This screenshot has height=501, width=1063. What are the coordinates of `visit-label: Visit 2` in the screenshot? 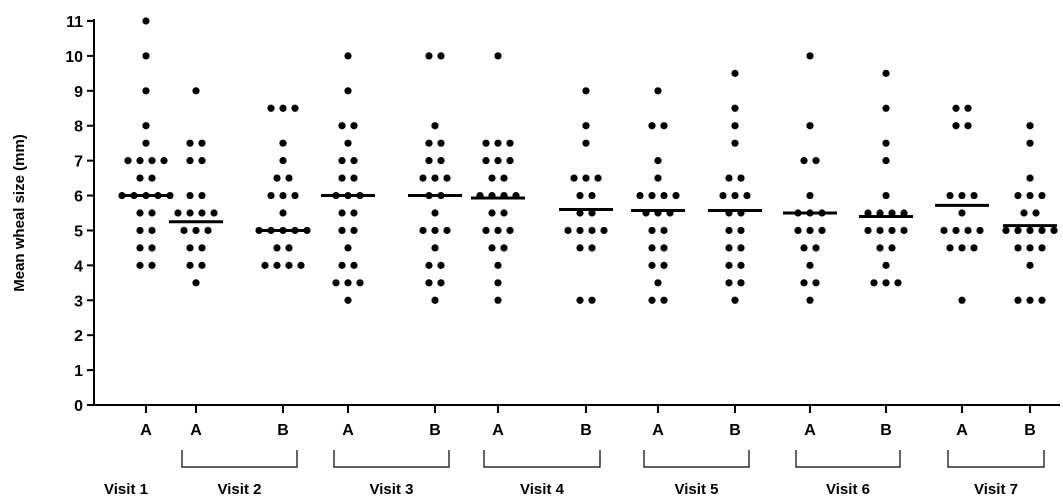 It's located at (240, 489).